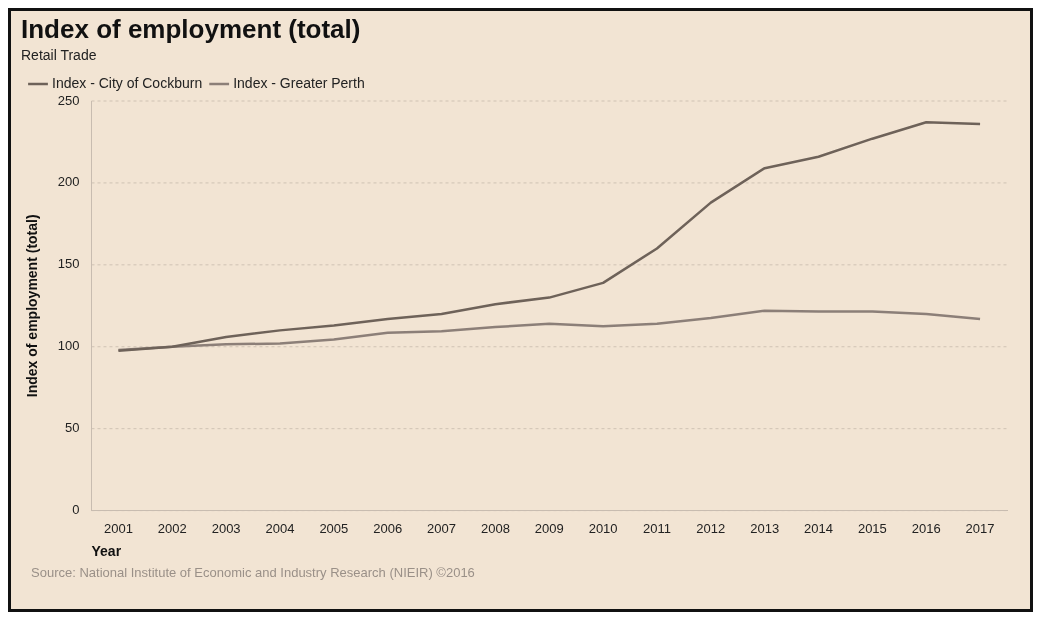 Image resolution: width=1049 pixels, height=626 pixels. Describe the element at coordinates (118, 528) in the screenshot. I see `x-tick-label: 2001` at that location.